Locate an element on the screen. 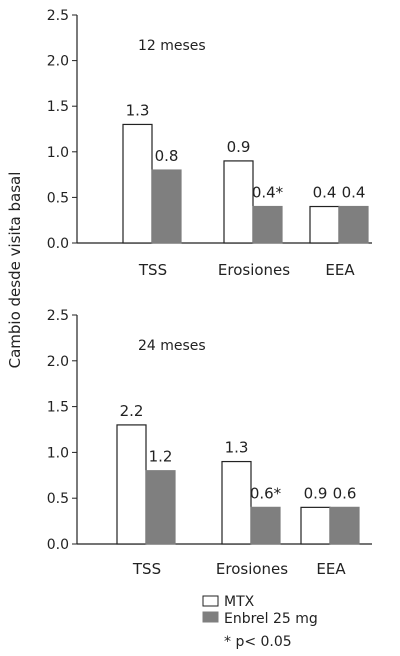  panel-title: 12 meses is located at coordinates (172, 46).